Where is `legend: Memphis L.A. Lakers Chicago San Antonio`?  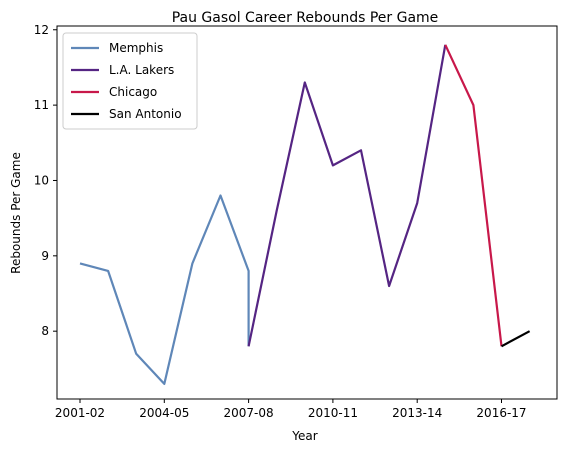 legend: Memphis L.A. Lakers Chicago San Antonio is located at coordinates (130, 81).